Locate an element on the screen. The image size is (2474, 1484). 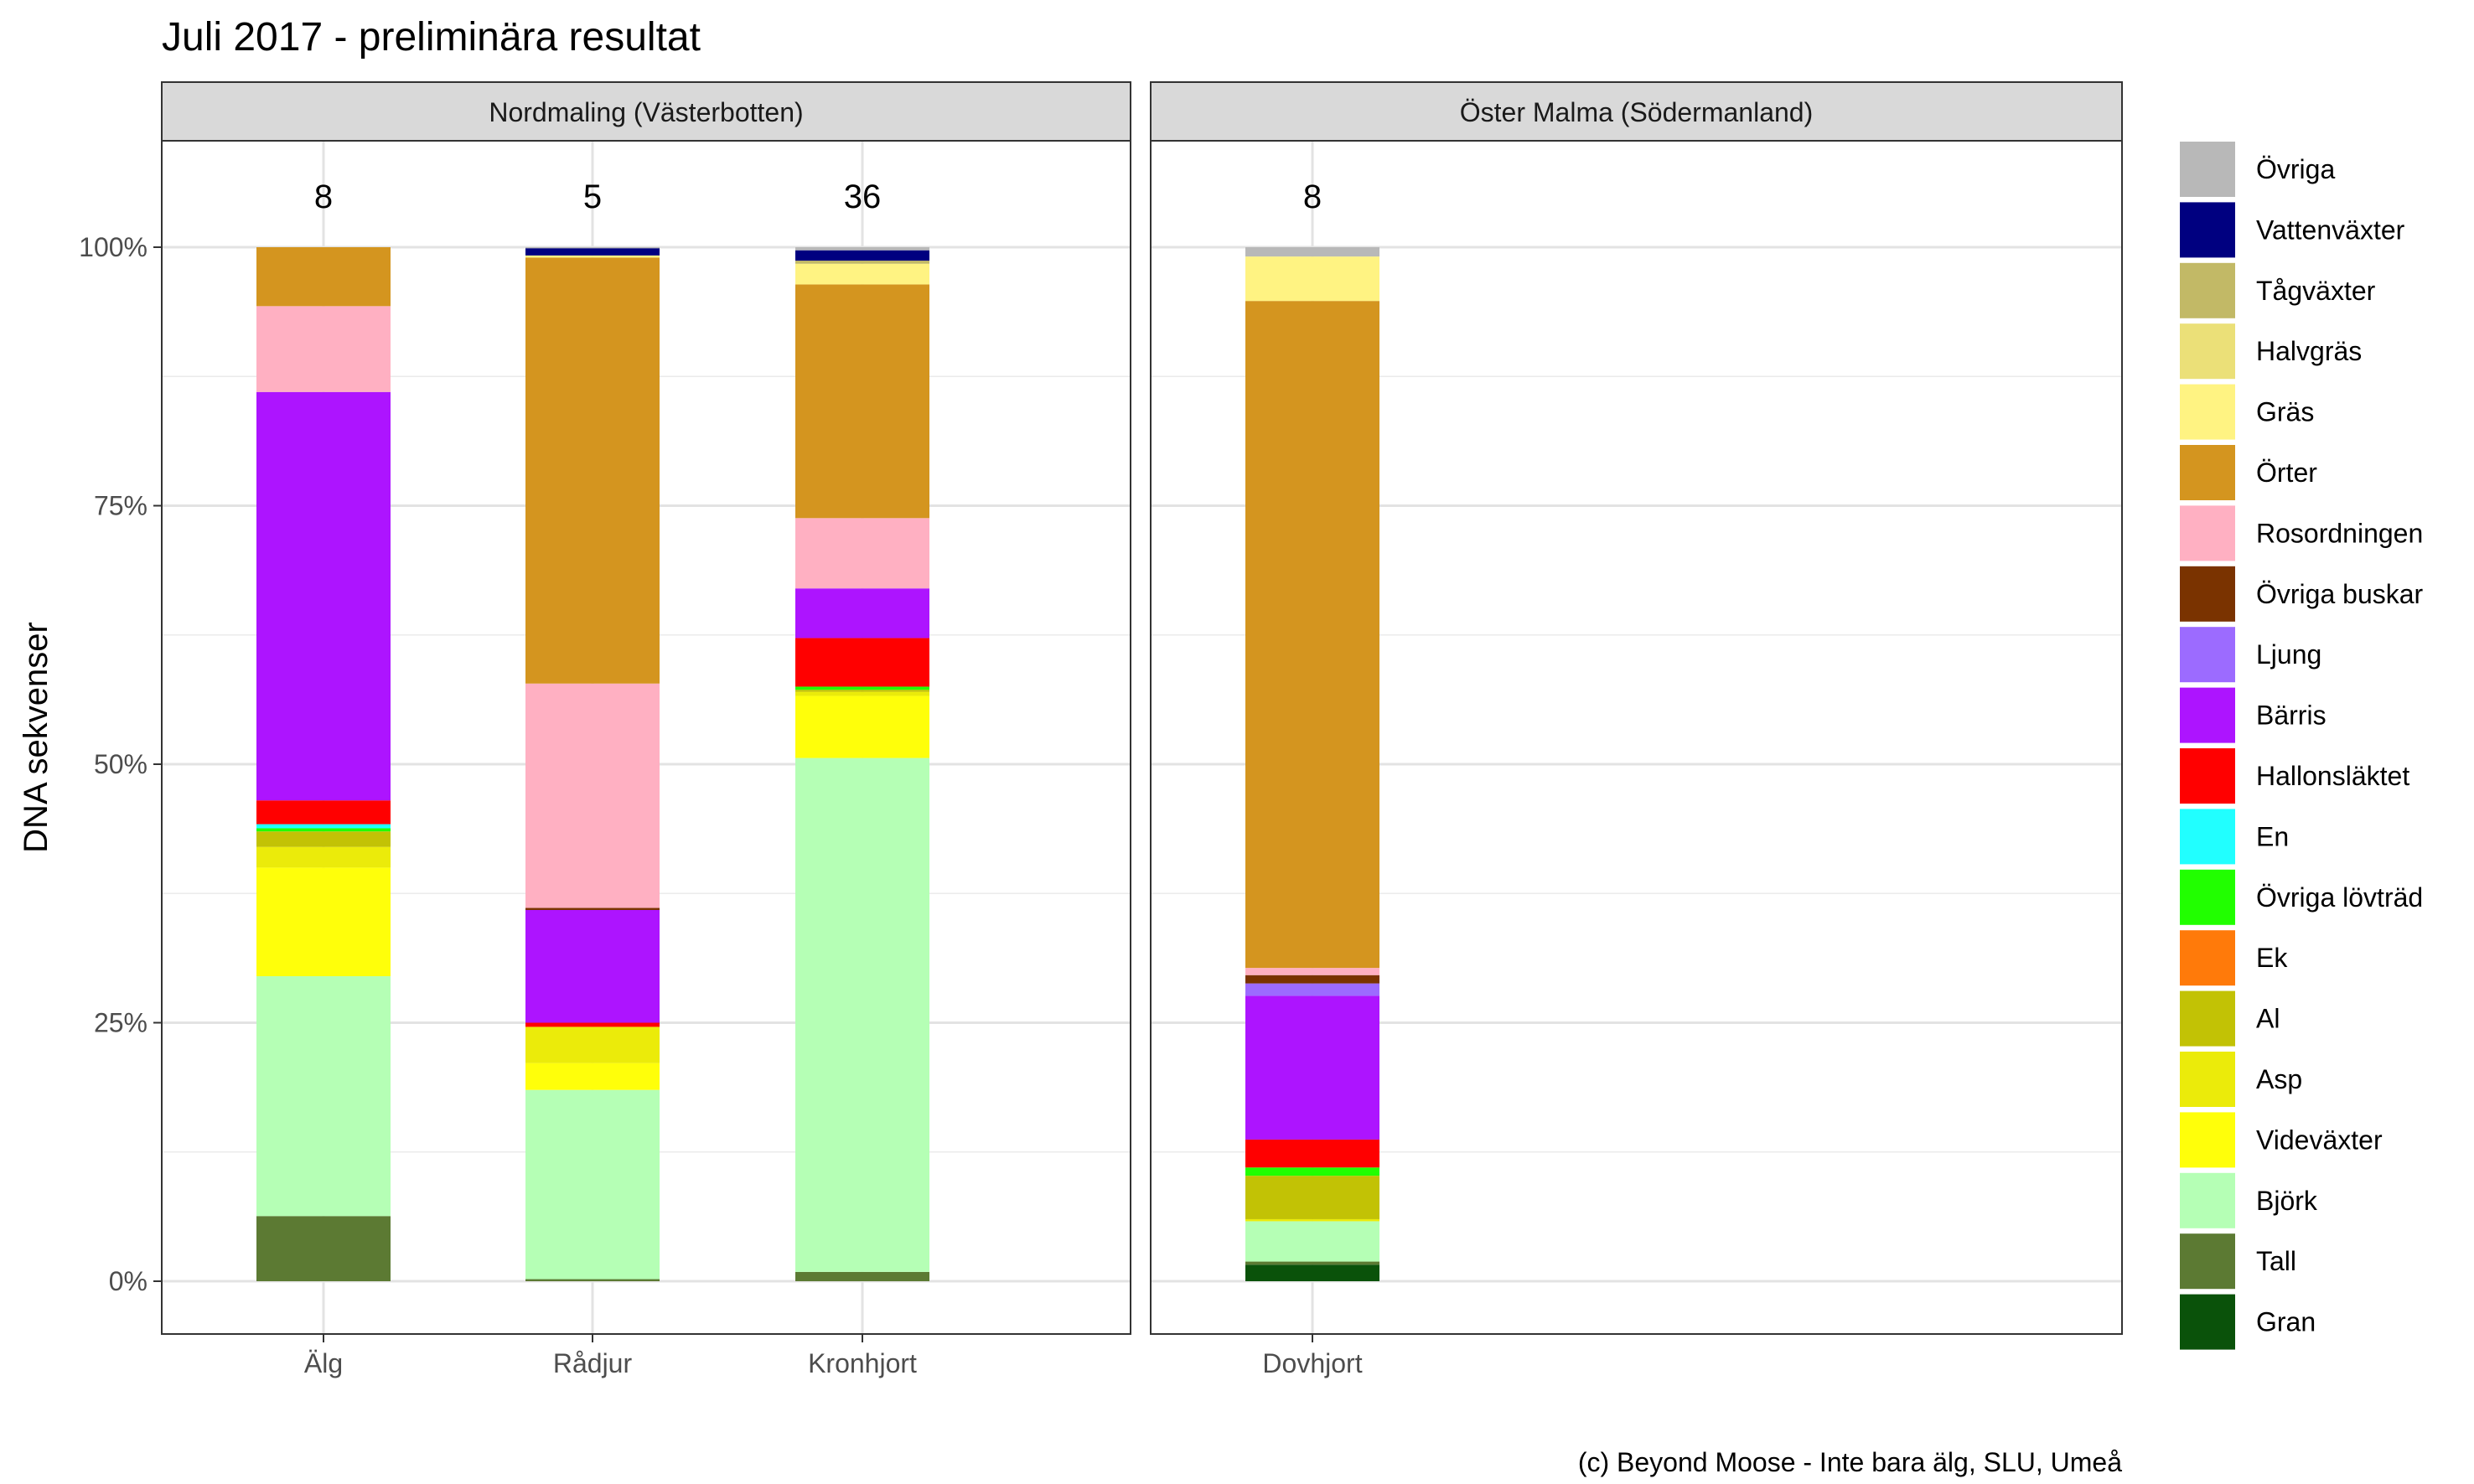
y-tick-label: 50% is located at coordinates (121, 764).